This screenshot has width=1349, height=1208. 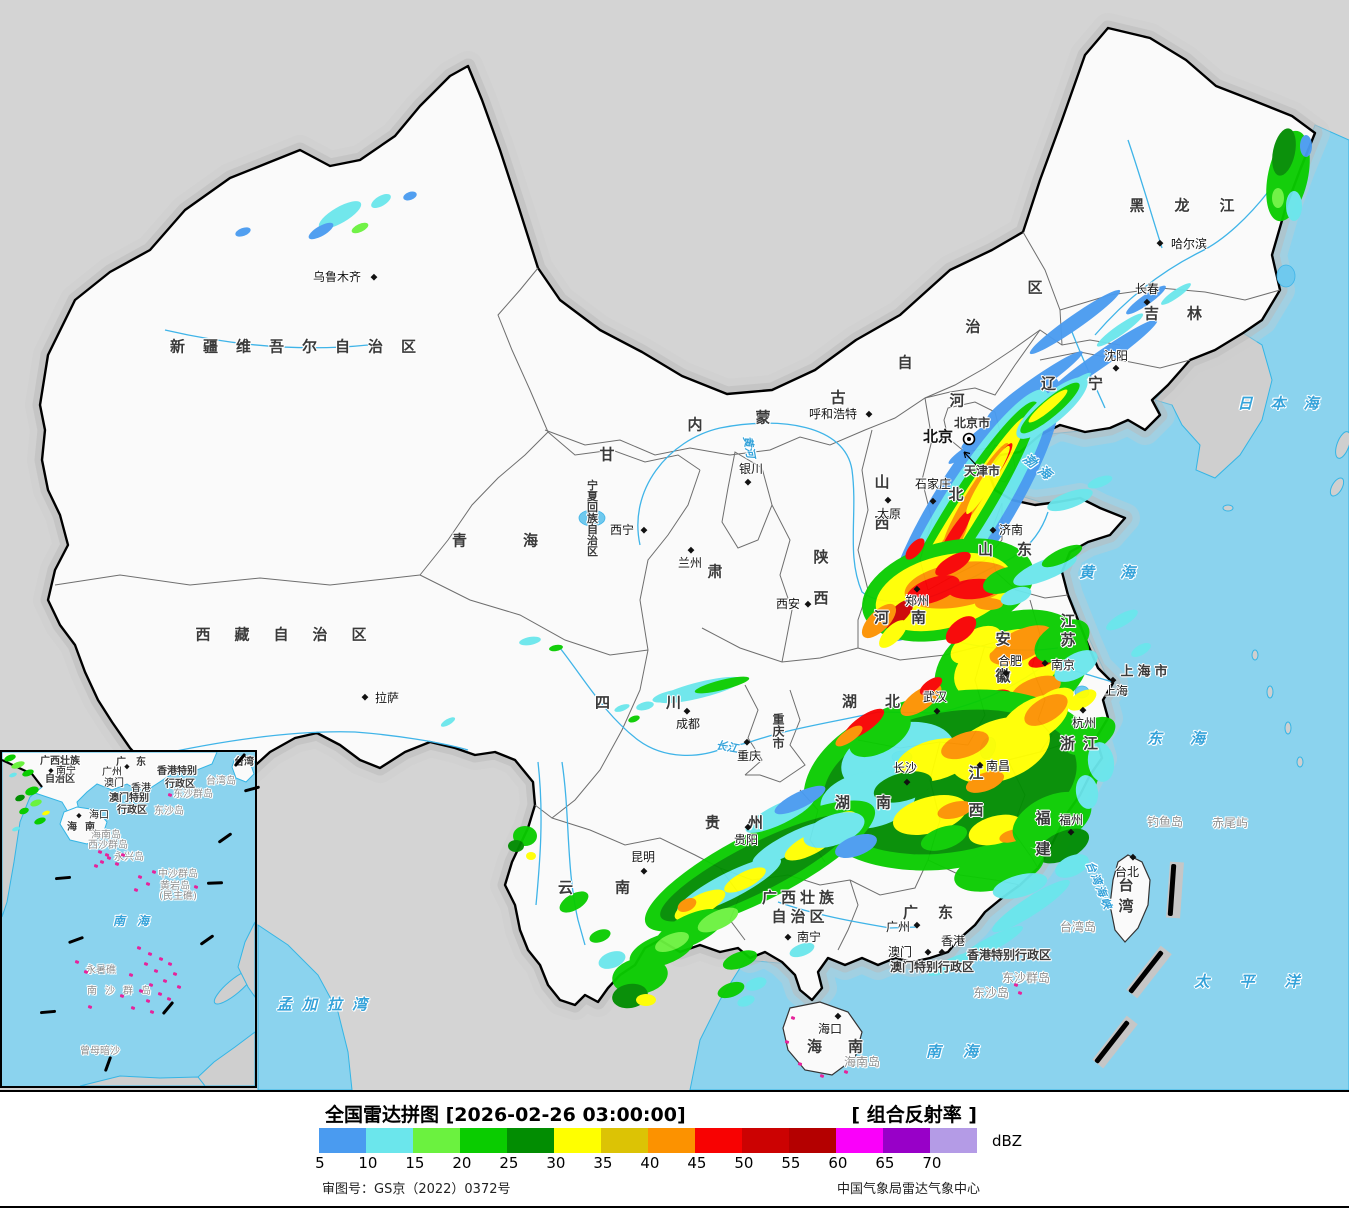 I want to click on legend-tick: 35, so click(x=603, y=1163).